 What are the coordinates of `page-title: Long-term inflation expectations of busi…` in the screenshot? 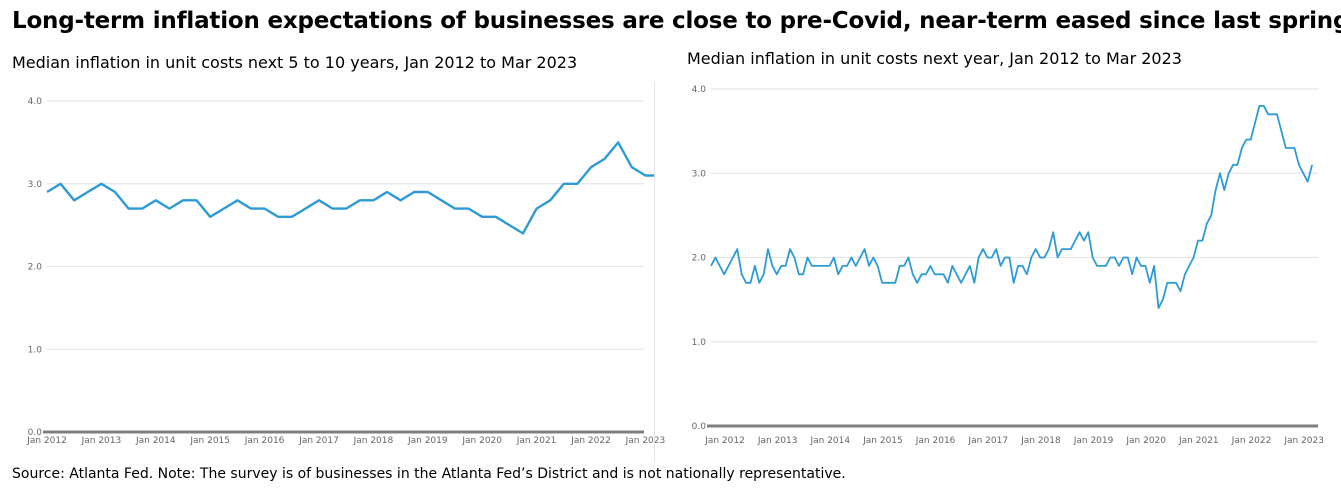 It's located at (676, 21).